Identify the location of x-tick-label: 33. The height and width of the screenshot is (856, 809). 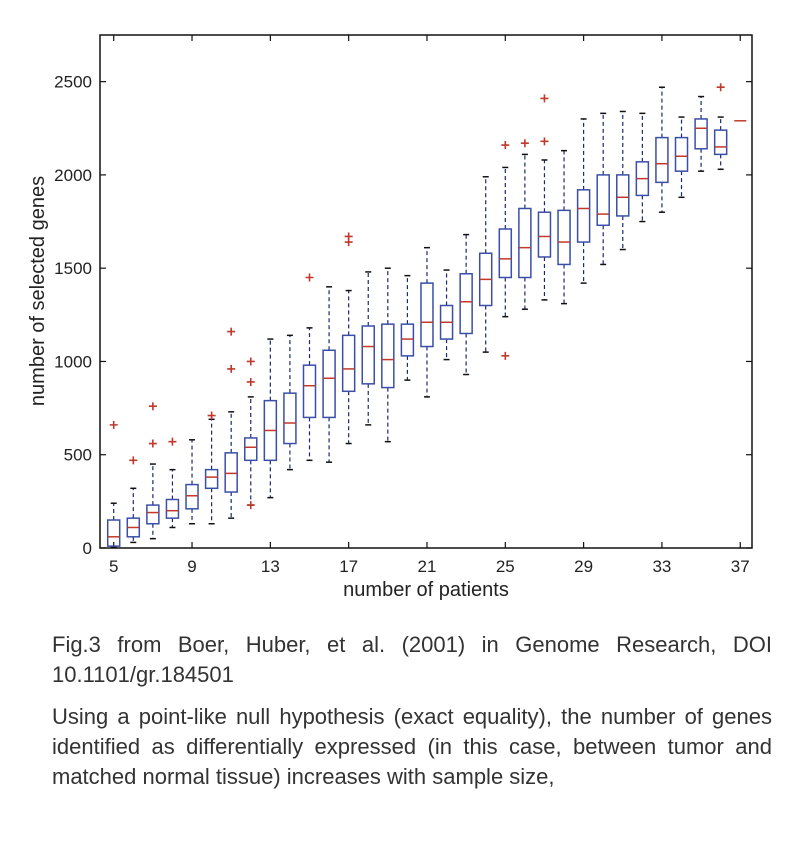
(661, 566).